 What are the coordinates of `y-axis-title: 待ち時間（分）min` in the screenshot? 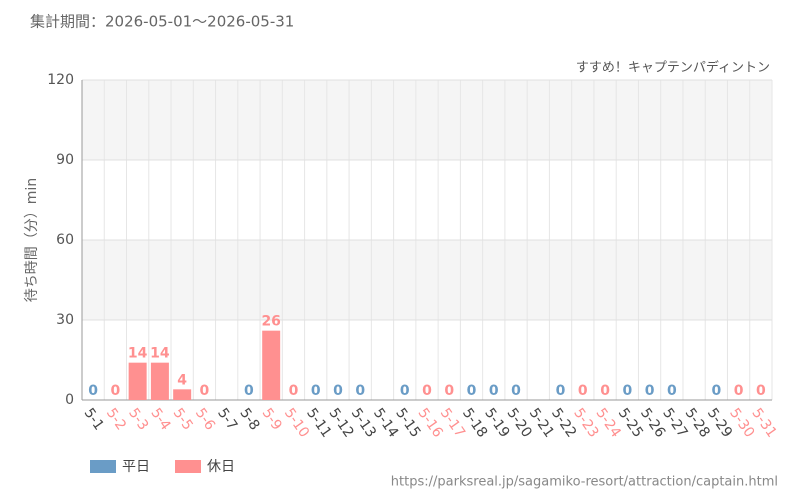 It's located at (32, 240).